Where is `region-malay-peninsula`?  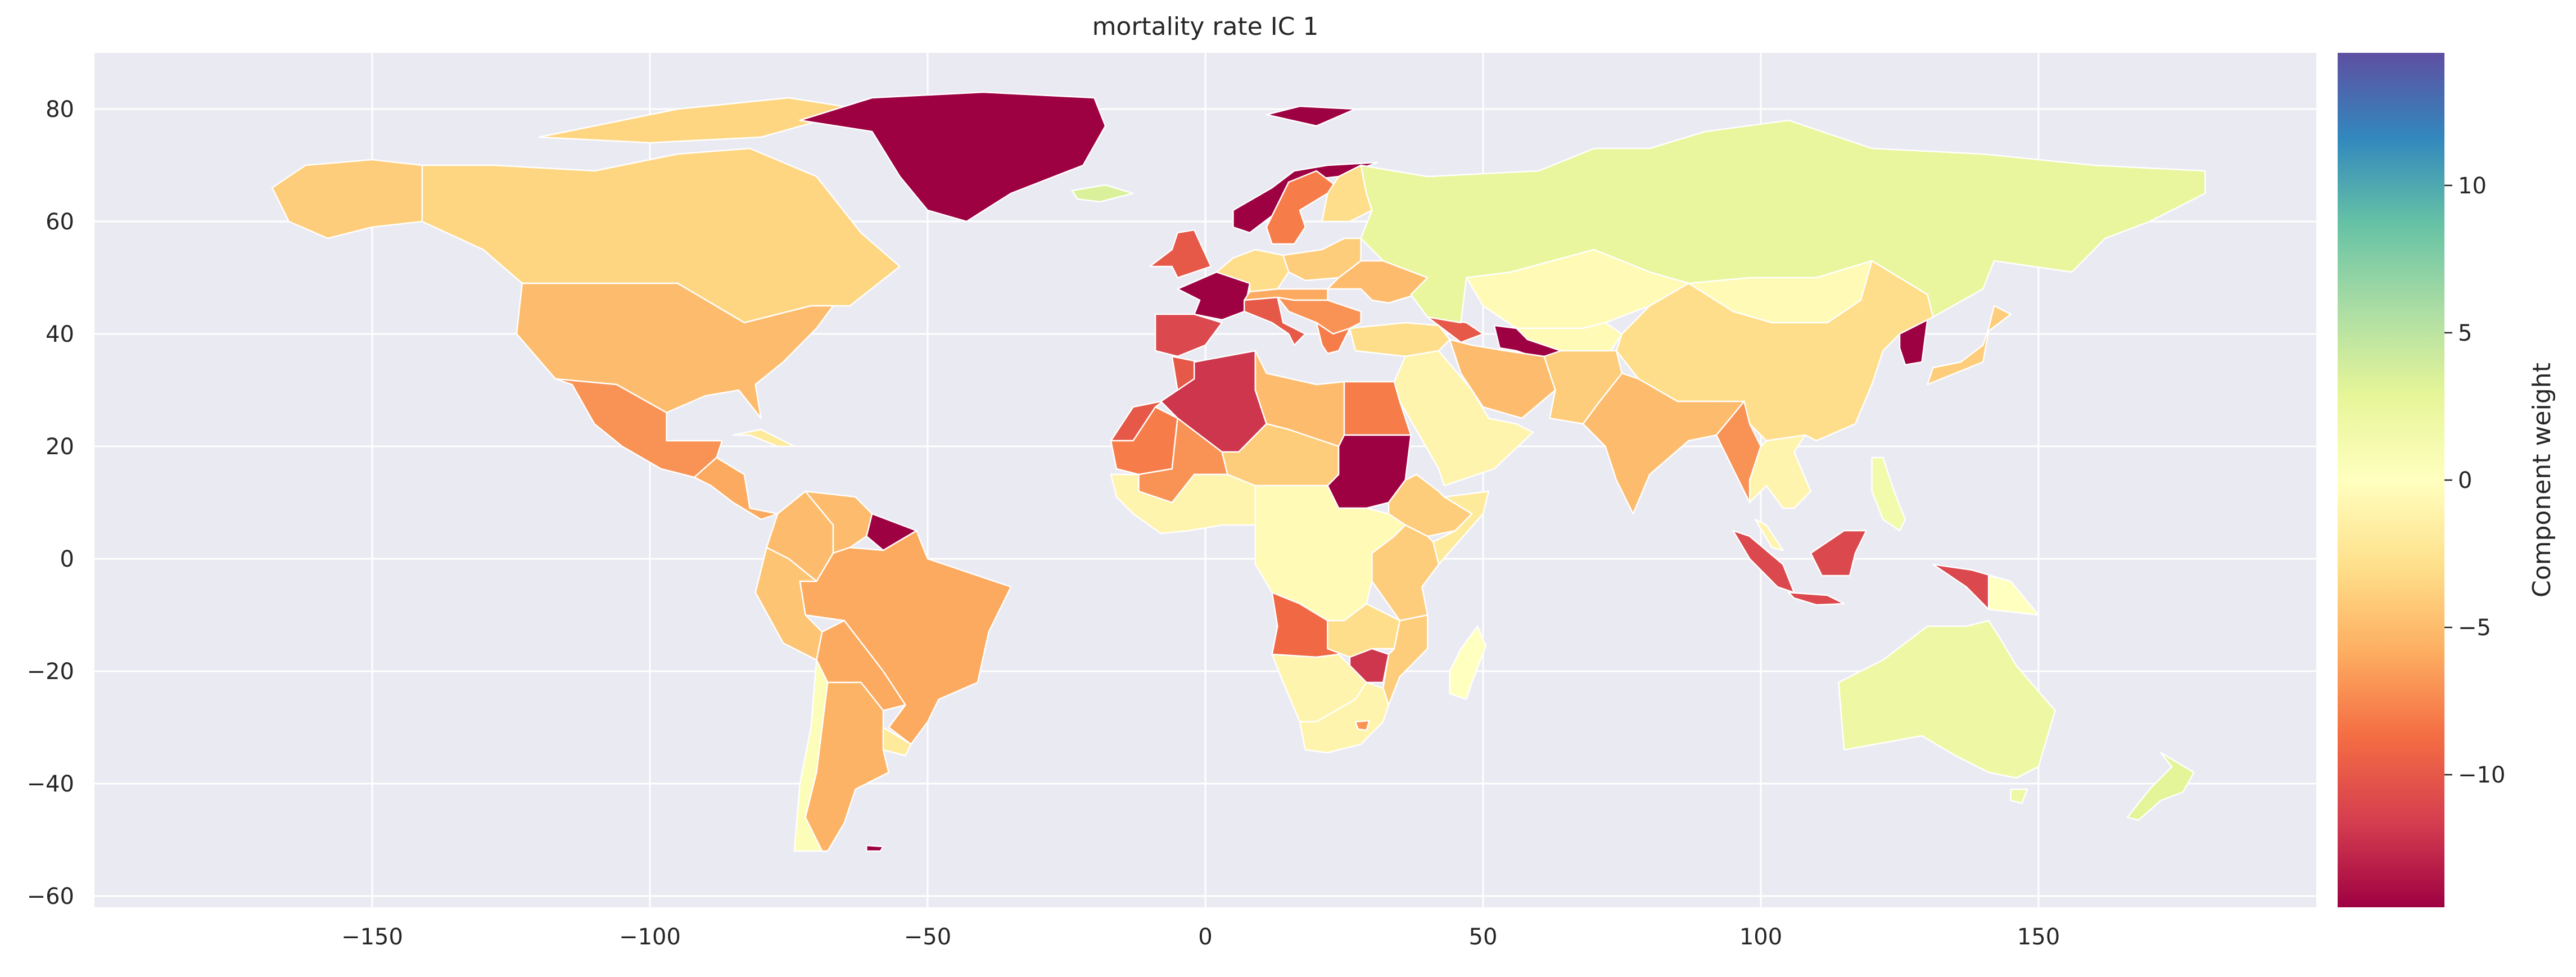
region-malay-peninsula is located at coordinates (1769, 534).